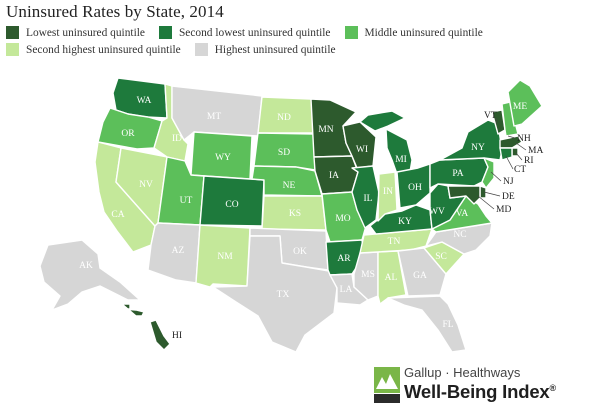 The height and width of the screenshot is (410, 600). I want to click on state-label-wa: WA, so click(144, 101).